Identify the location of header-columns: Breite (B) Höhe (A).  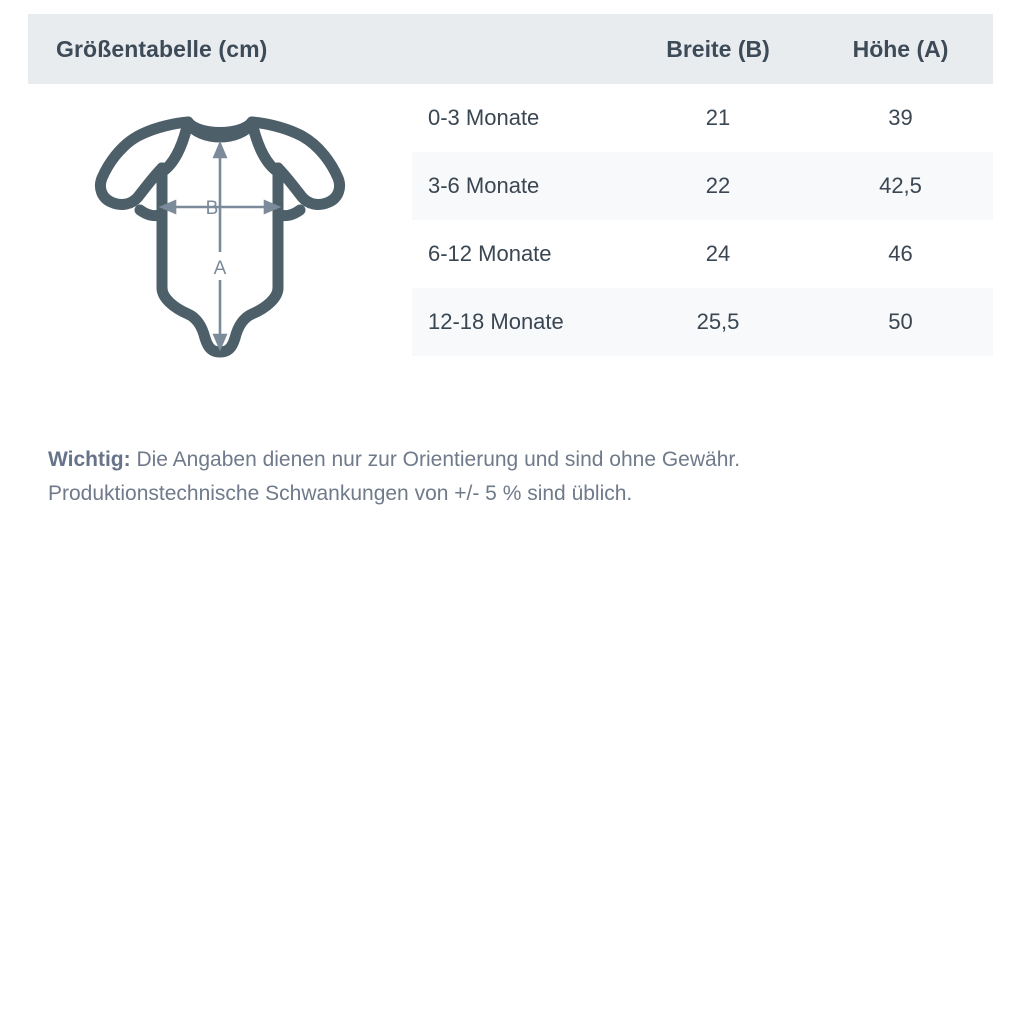
(810, 49).